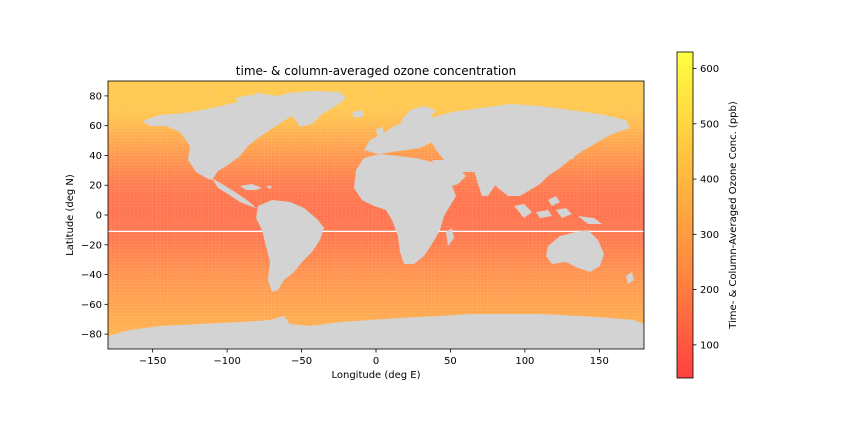 This screenshot has width=864, height=436. I want to click on x-axis-label: Longitude (deg E), so click(375, 375).